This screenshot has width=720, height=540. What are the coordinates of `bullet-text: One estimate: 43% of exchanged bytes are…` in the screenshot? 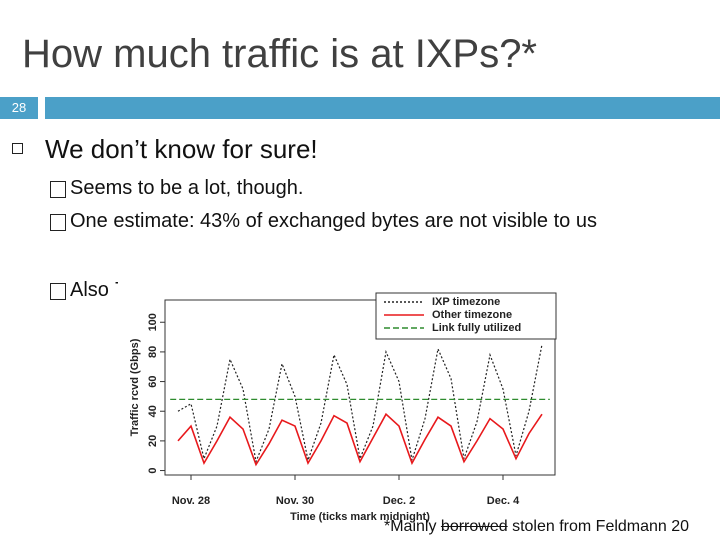 It's located at (333, 221).